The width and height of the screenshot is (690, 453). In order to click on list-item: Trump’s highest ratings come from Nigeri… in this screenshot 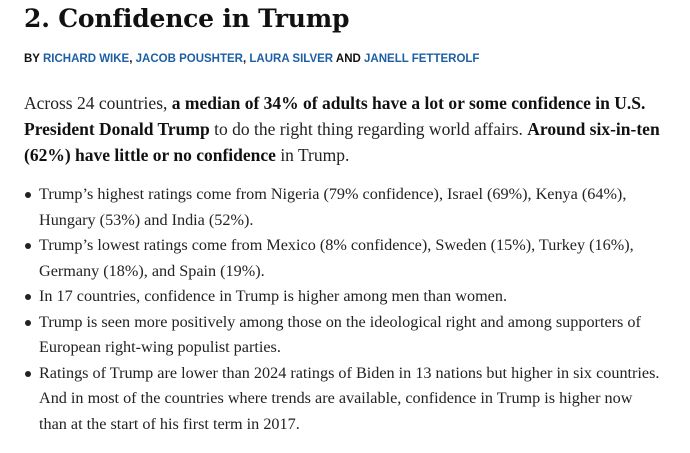, I will do `click(344, 207)`.